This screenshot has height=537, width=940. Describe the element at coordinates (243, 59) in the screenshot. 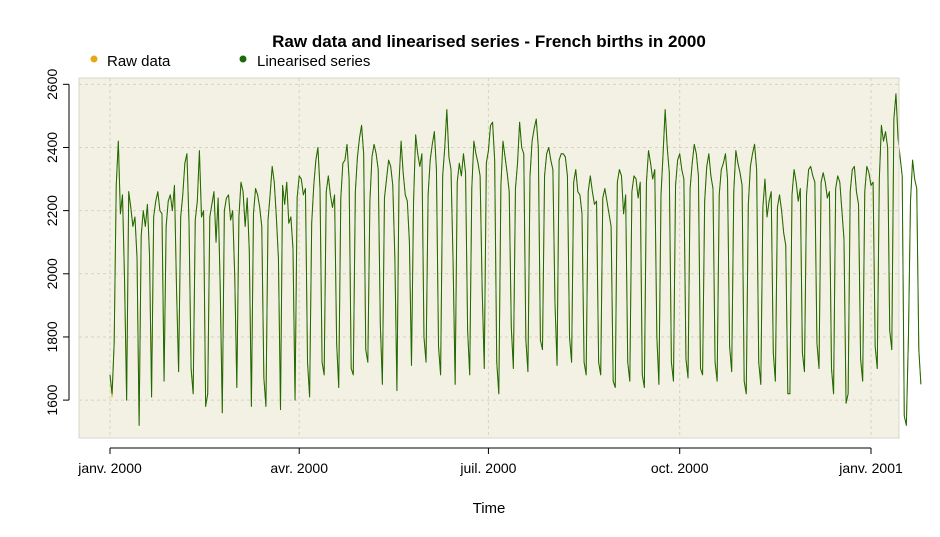

I see `legend-marker-linearised-series` at that location.